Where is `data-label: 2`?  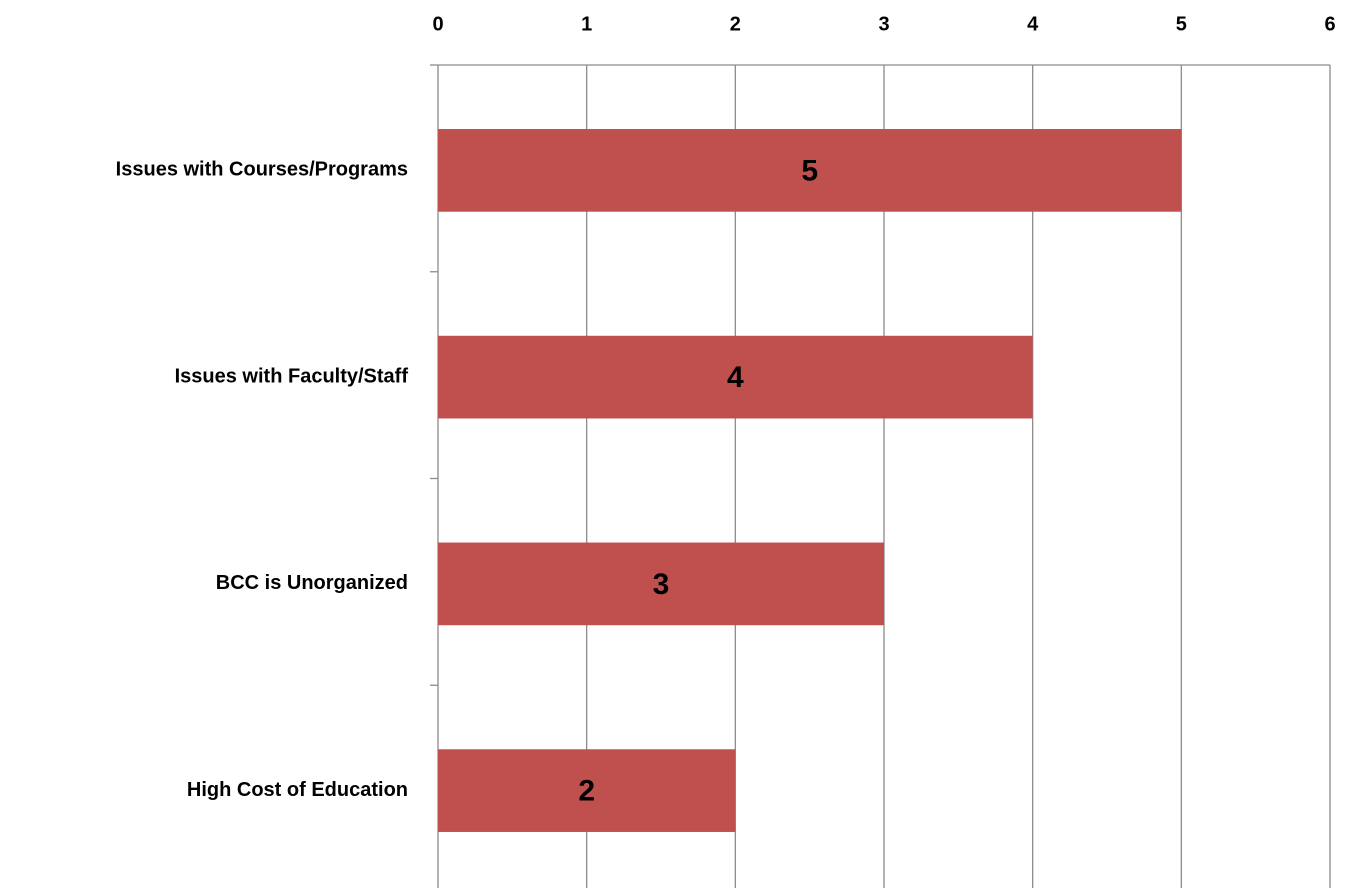
data-label: 2 is located at coordinates (586, 791).